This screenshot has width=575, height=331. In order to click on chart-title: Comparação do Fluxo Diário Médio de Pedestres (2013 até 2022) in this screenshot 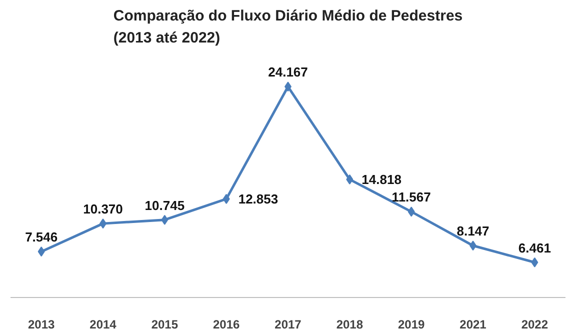, I will do `click(288, 26)`.